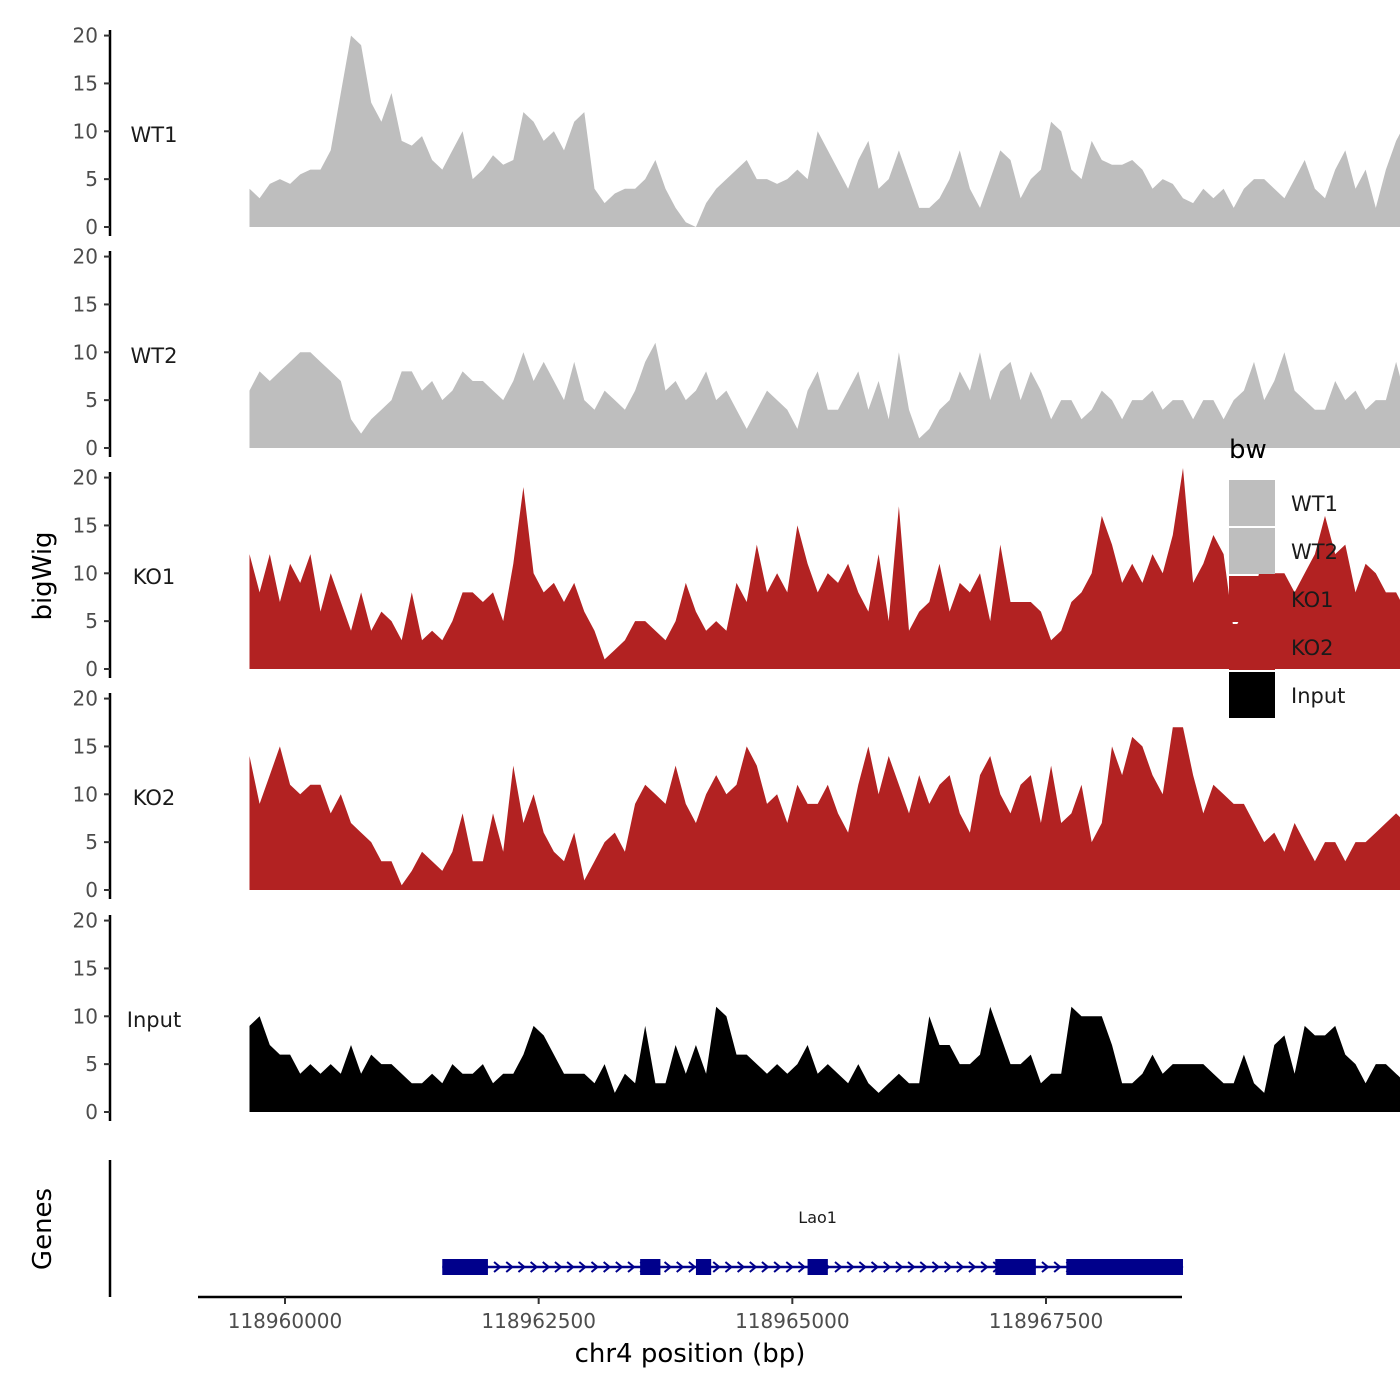 The image size is (1400, 1400). Describe the element at coordinates (824, 568) in the screenshot. I see `series-area-ko1` at that location.